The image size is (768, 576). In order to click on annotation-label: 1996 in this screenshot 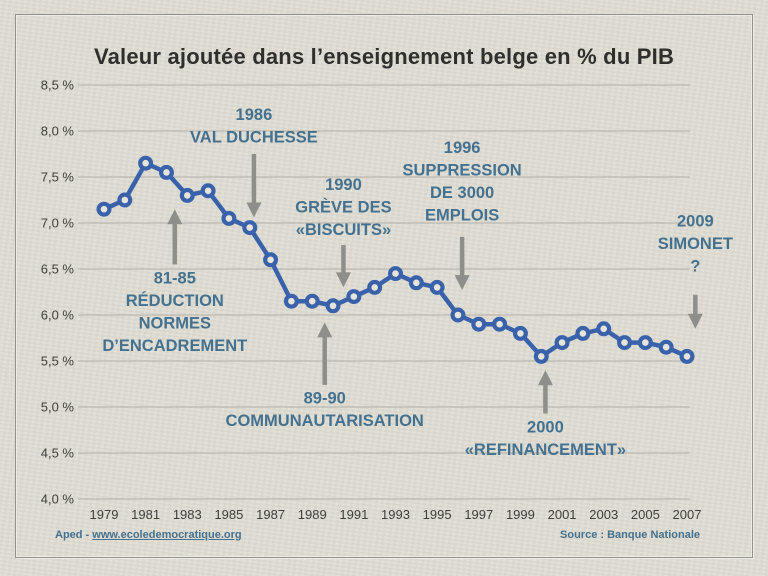, I will do `click(462, 148)`.